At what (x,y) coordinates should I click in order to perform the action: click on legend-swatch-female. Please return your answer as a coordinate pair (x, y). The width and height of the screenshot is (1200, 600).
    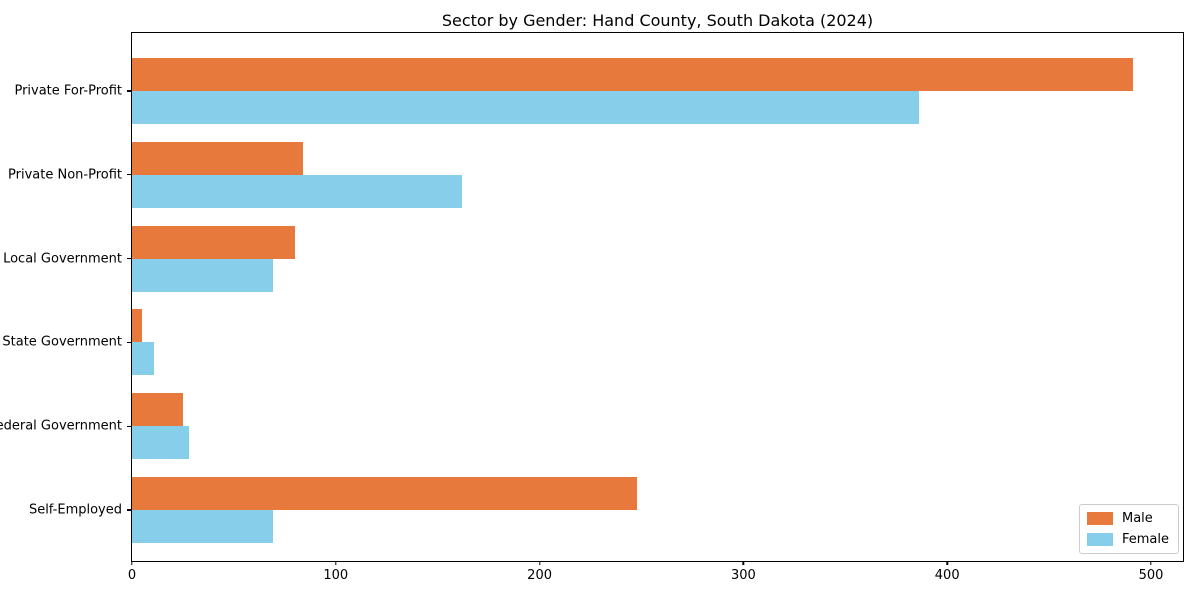
    Looking at the image, I should click on (1099, 539).